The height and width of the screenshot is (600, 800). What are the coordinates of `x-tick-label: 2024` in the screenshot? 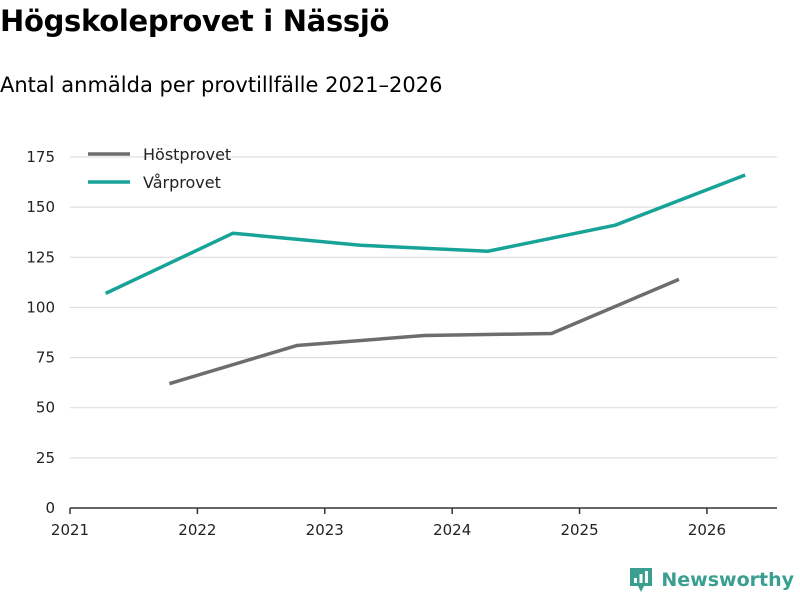 It's located at (452, 530).